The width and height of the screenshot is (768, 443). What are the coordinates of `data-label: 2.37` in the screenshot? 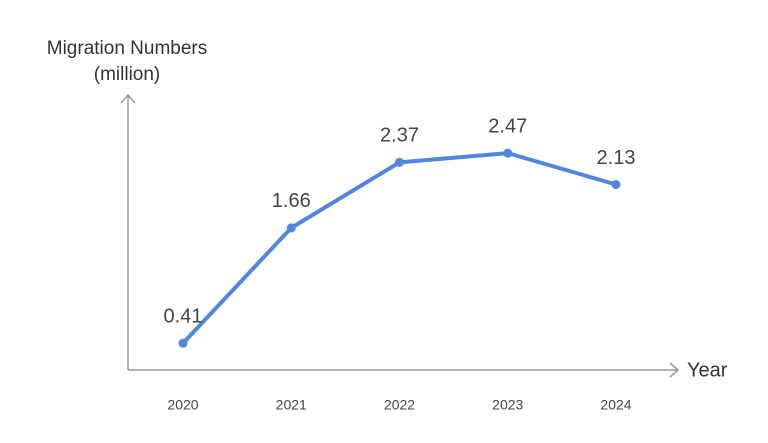 It's located at (399, 136).